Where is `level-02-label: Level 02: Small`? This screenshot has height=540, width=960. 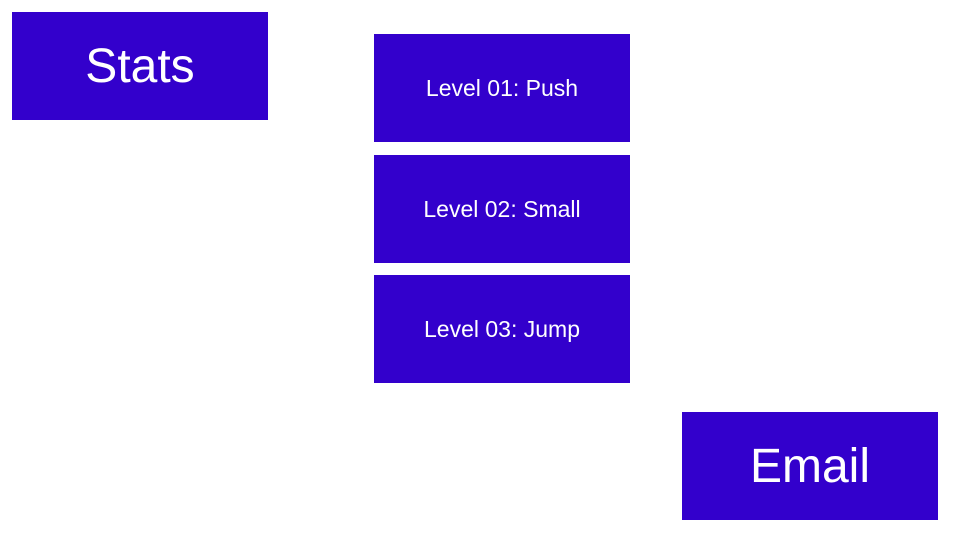
level-02-label: Level 02: Small is located at coordinates (502, 208).